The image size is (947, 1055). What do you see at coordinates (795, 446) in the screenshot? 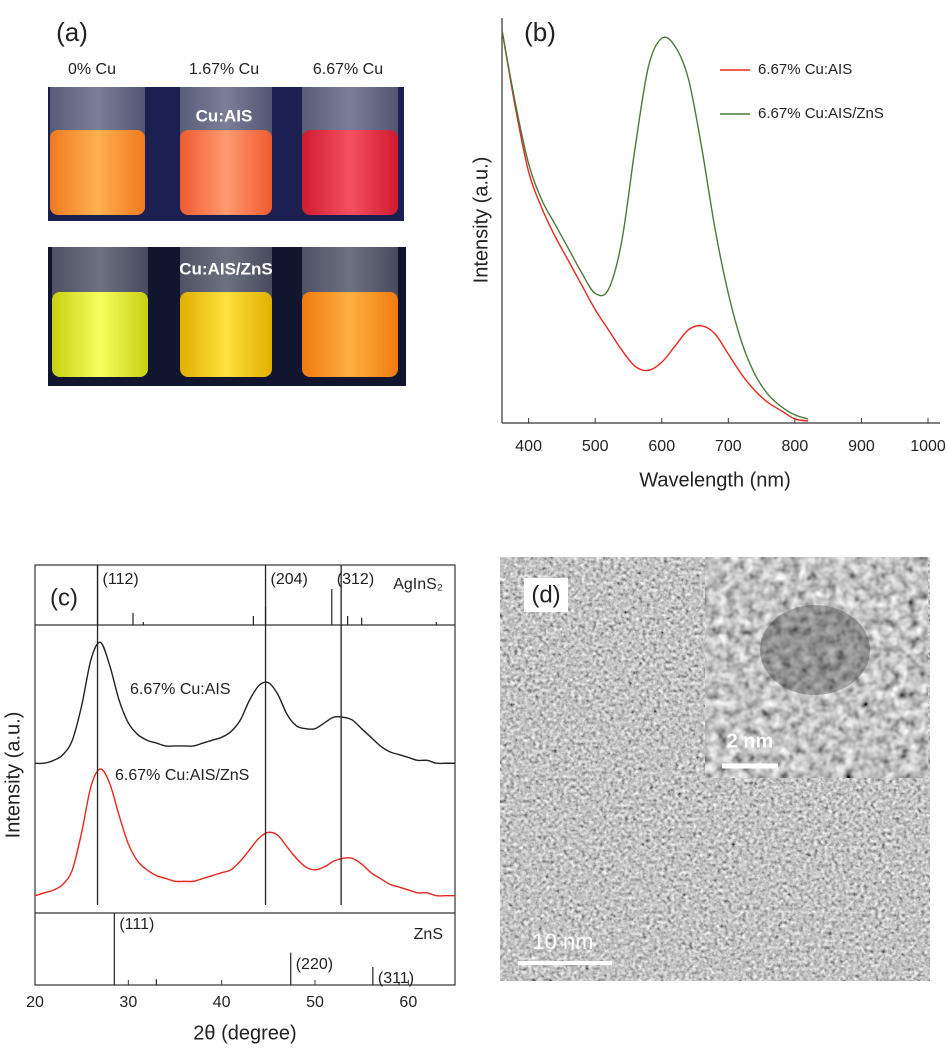
I see `x-tick-label: 800` at bounding box center [795, 446].